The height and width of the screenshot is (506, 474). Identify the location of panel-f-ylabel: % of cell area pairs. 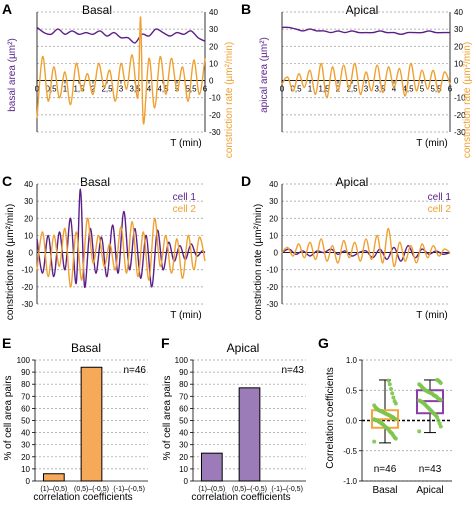
(167, 417).